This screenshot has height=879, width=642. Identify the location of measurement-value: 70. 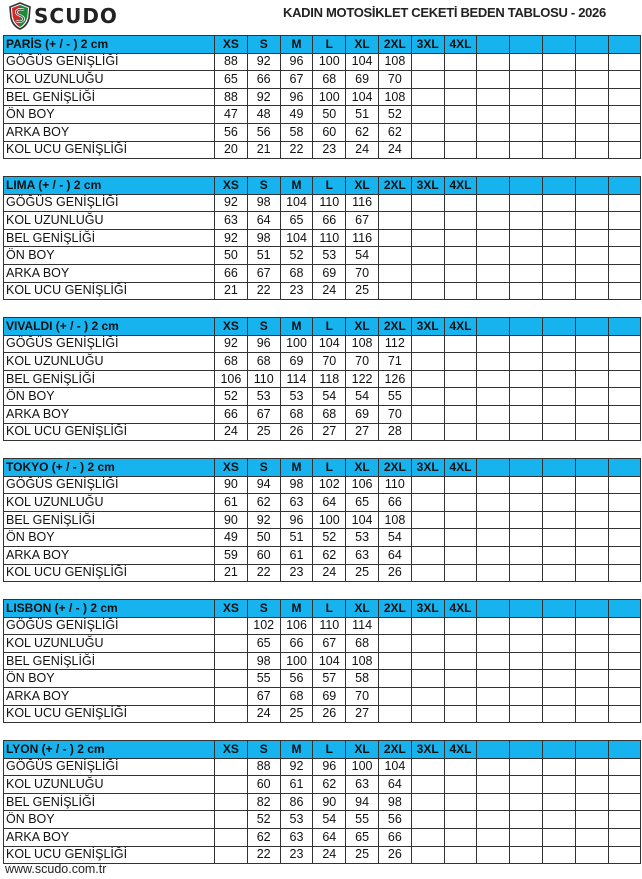
(394, 79).